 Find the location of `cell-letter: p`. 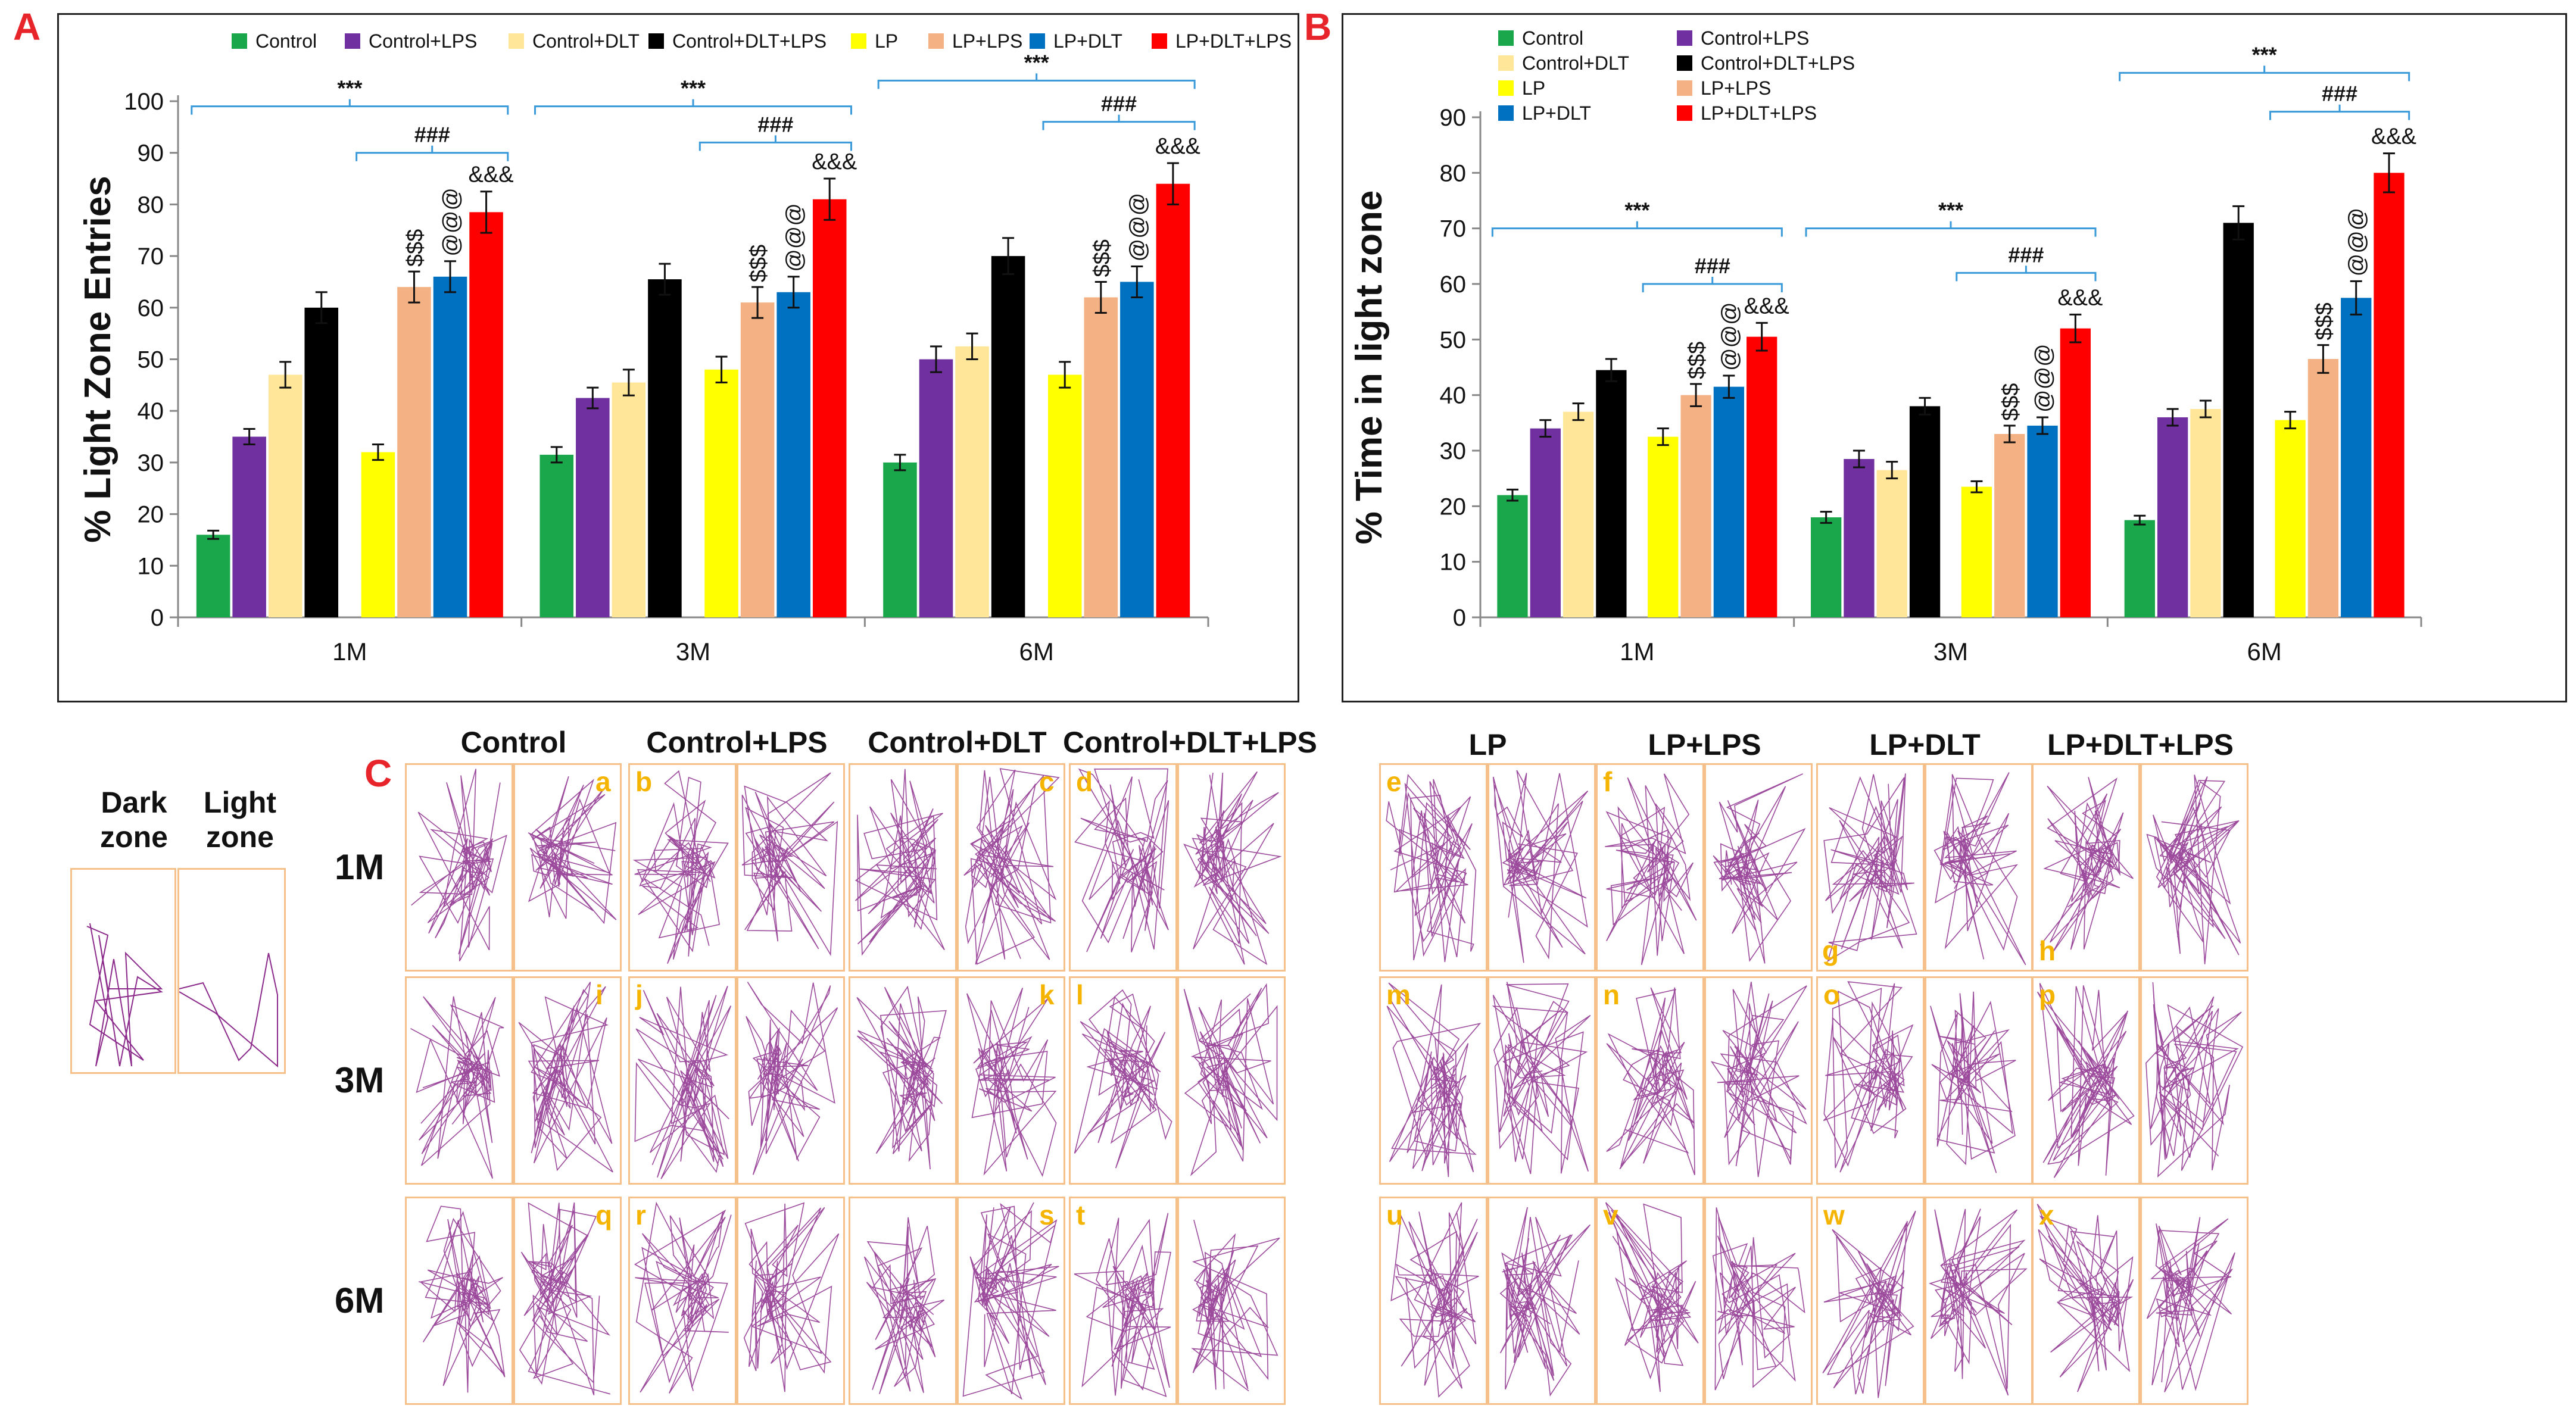

cell-letter: p is located at coordinates (2048, 995).